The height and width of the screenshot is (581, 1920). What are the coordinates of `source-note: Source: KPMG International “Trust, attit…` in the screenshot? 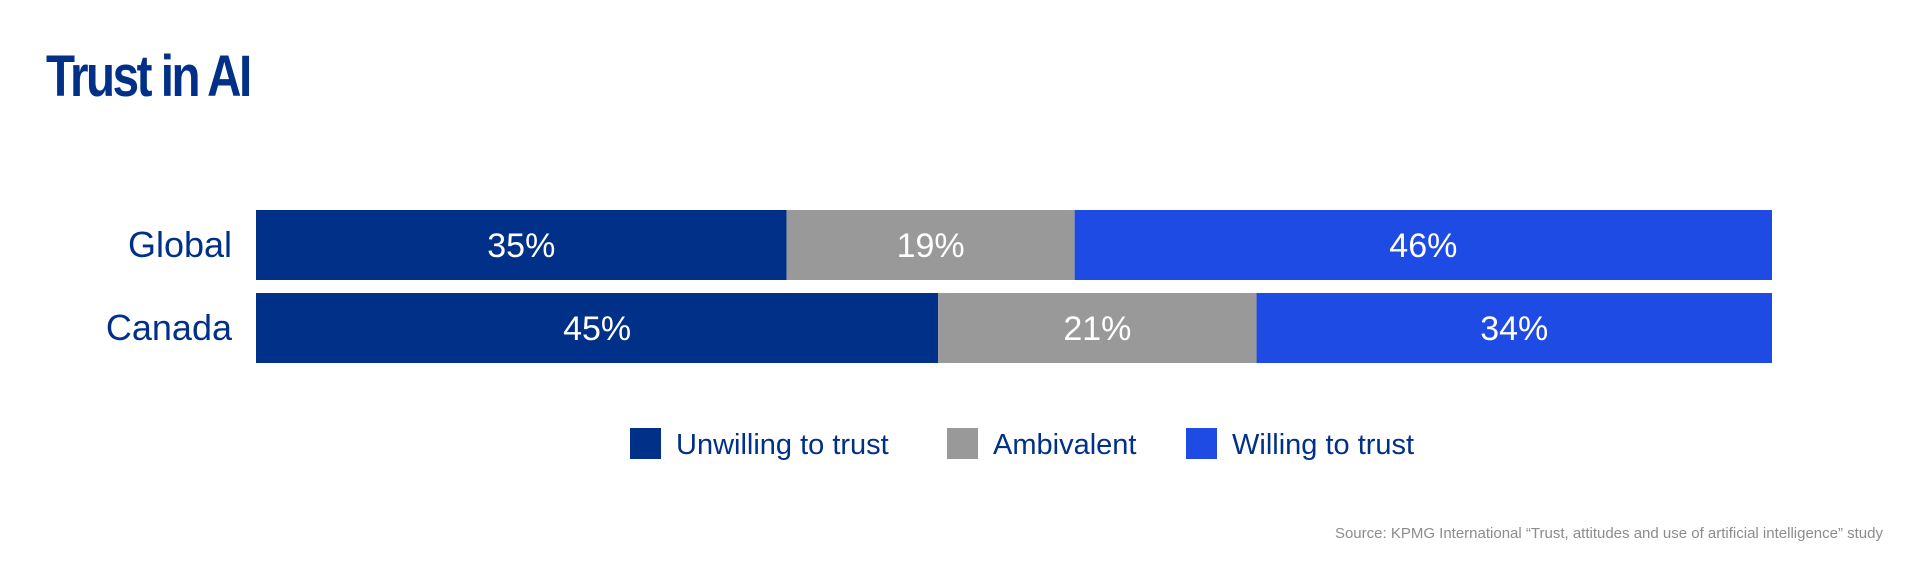 It's located at (1608, 533).